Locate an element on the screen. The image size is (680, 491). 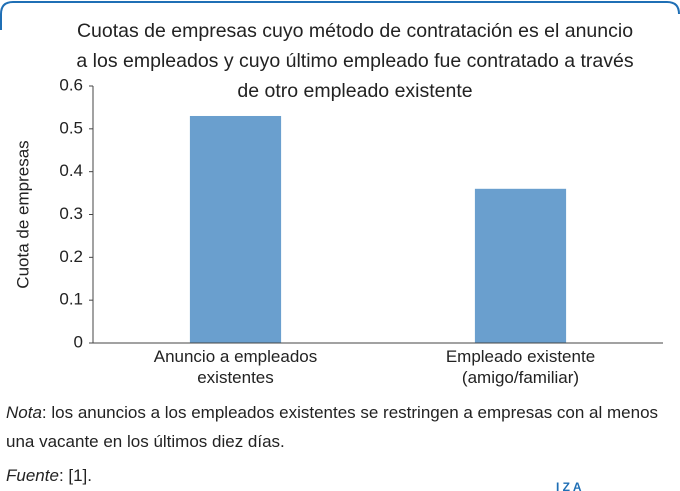
y-tick-label: 0.5 is located at coordinates (71, 127).